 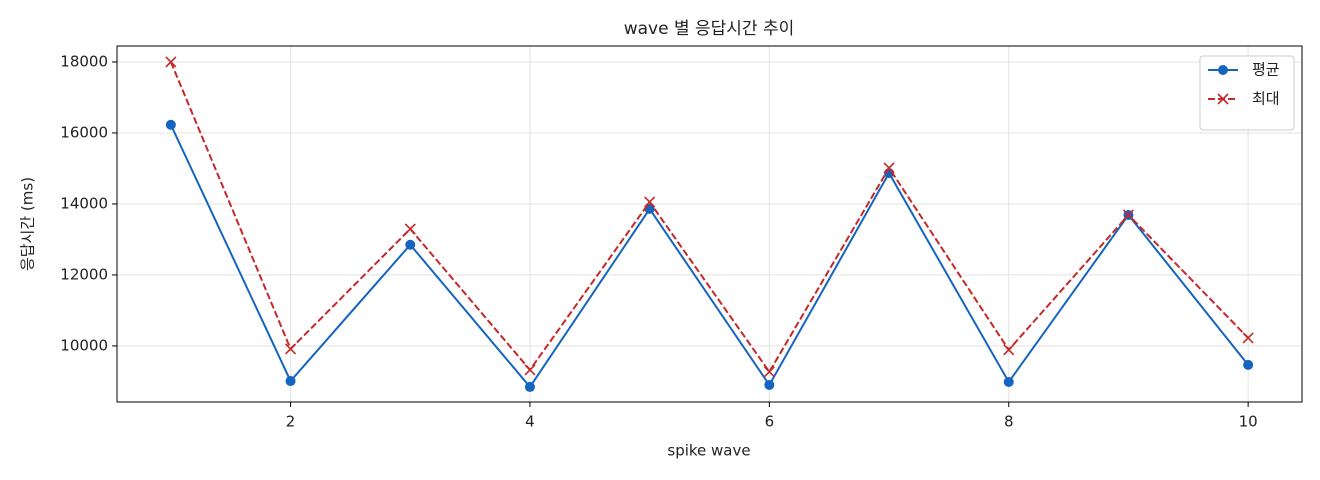 I want to click on legend-box, so click(x=1247, y=93).